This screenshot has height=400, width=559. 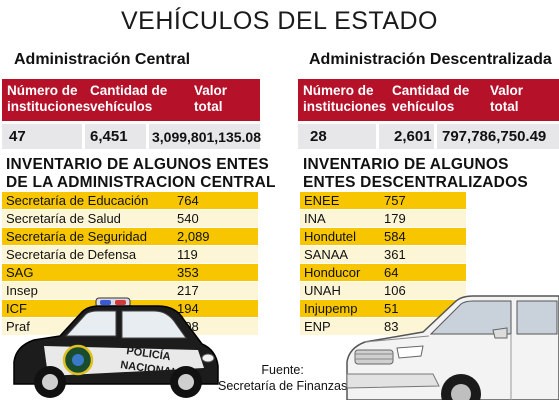 What do you see at coordinates (188, 308) in the screenshot?
I see `central-entity-vehicles: 194` at bounding box center [188, 308].